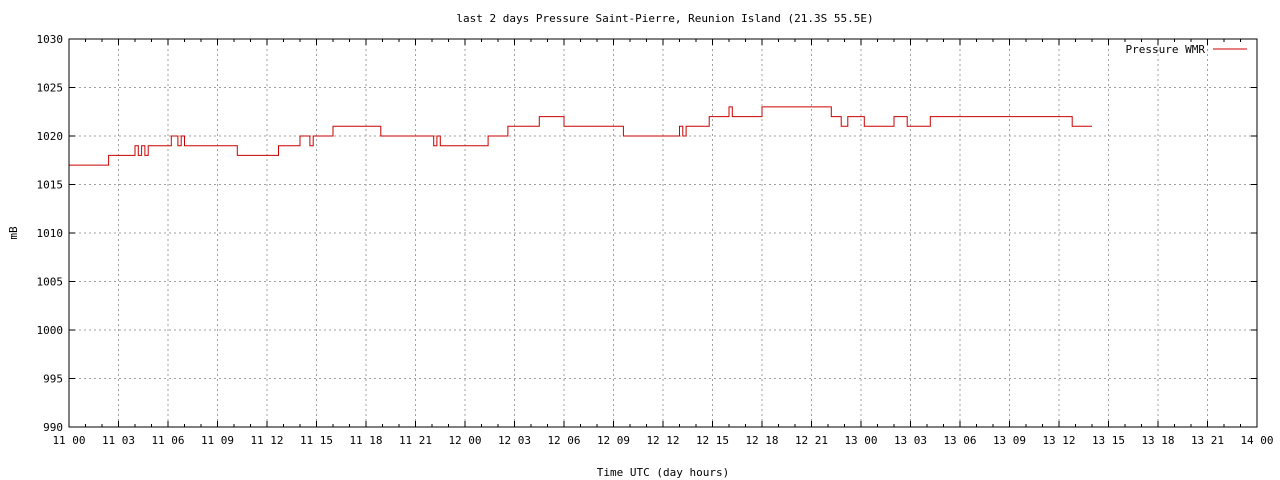  What do you see at coordinates (415, 440) in the screenshot?
I see `x-tick-label: 11 21` at bounding box center [415, 440].